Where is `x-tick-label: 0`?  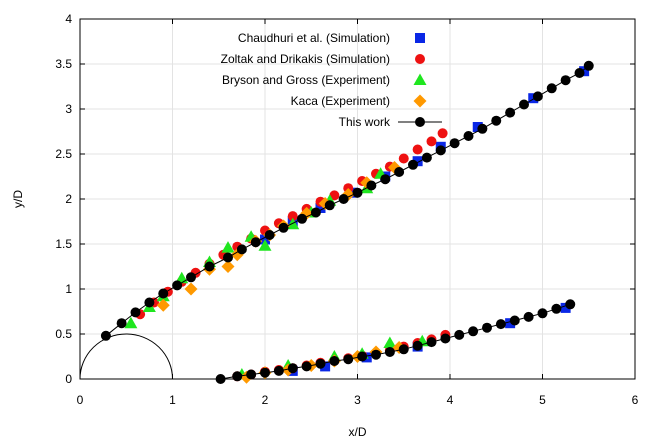 x-tick-label: 0 is located at coordinates (80, 400).